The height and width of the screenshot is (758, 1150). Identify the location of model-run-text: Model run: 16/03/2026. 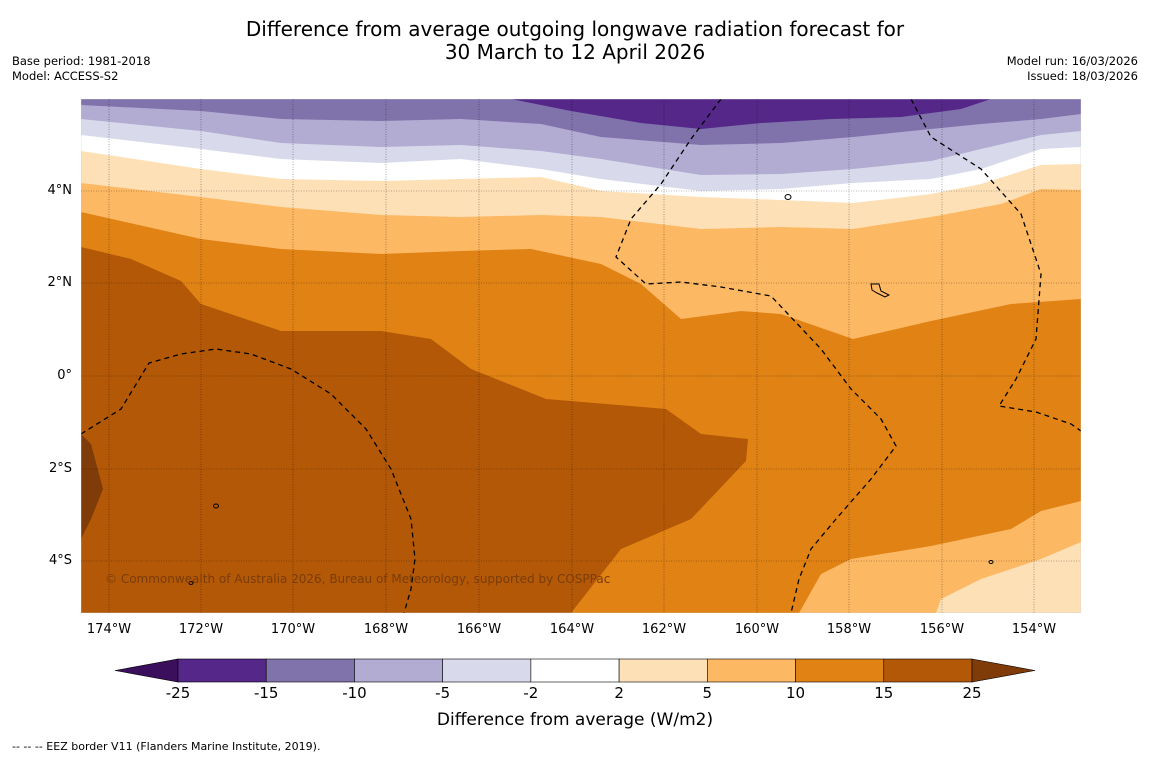
(1072, 61).